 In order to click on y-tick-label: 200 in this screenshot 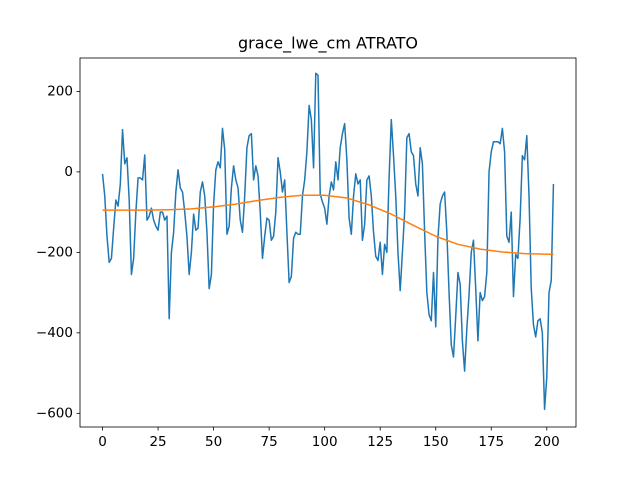, I will do `click(60, 91)`.